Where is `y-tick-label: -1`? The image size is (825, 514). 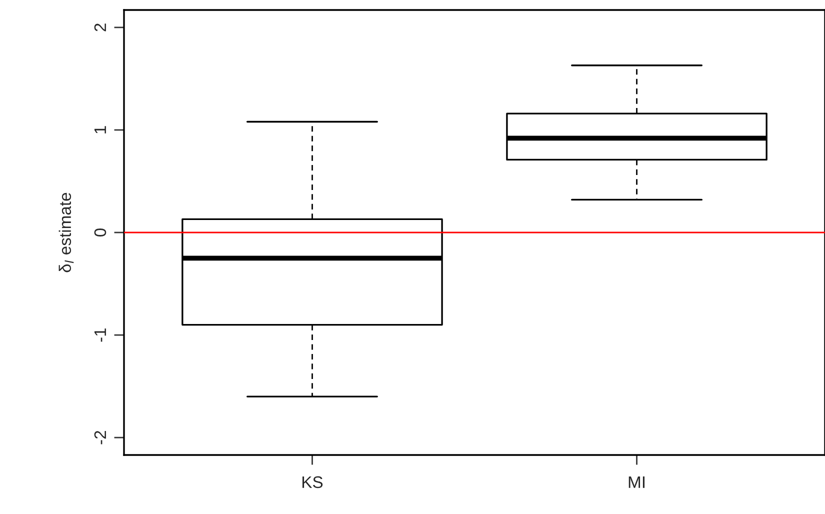 y-tick-label: -1 is located at coordinates (100, 335).